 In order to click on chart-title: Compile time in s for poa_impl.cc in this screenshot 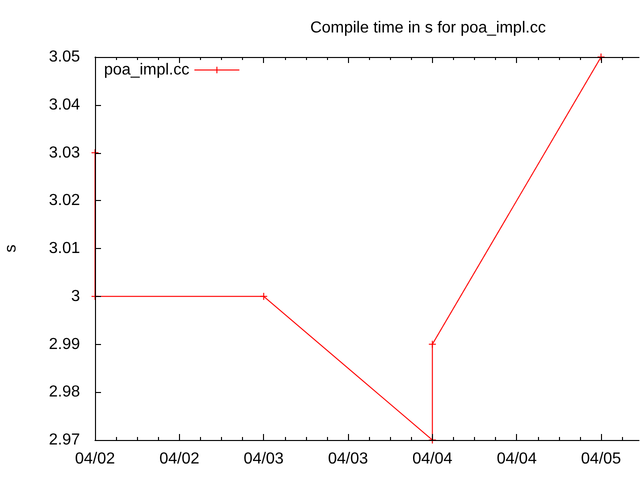, I will do `click(428, 28)`.